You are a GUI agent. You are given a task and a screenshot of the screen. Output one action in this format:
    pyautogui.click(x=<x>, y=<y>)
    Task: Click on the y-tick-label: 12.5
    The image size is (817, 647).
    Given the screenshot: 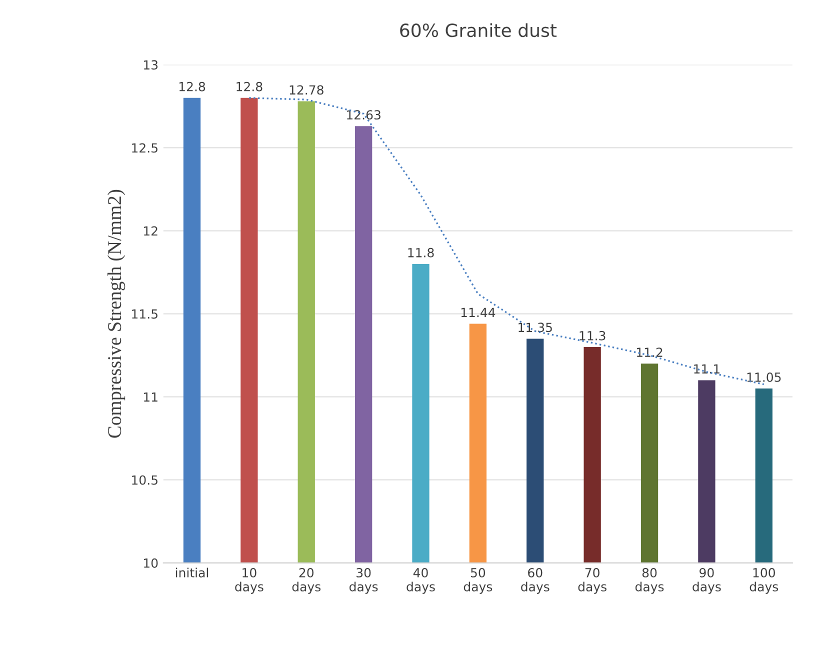 What is the action you would take?
    pyautogui.click(x=145, y=148)
    